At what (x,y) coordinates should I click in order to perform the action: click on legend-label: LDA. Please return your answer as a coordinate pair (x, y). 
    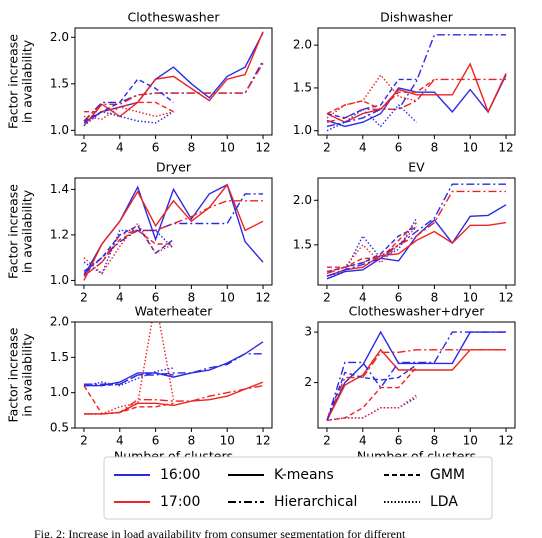
    Looking at the image, I should click on (444, 502).